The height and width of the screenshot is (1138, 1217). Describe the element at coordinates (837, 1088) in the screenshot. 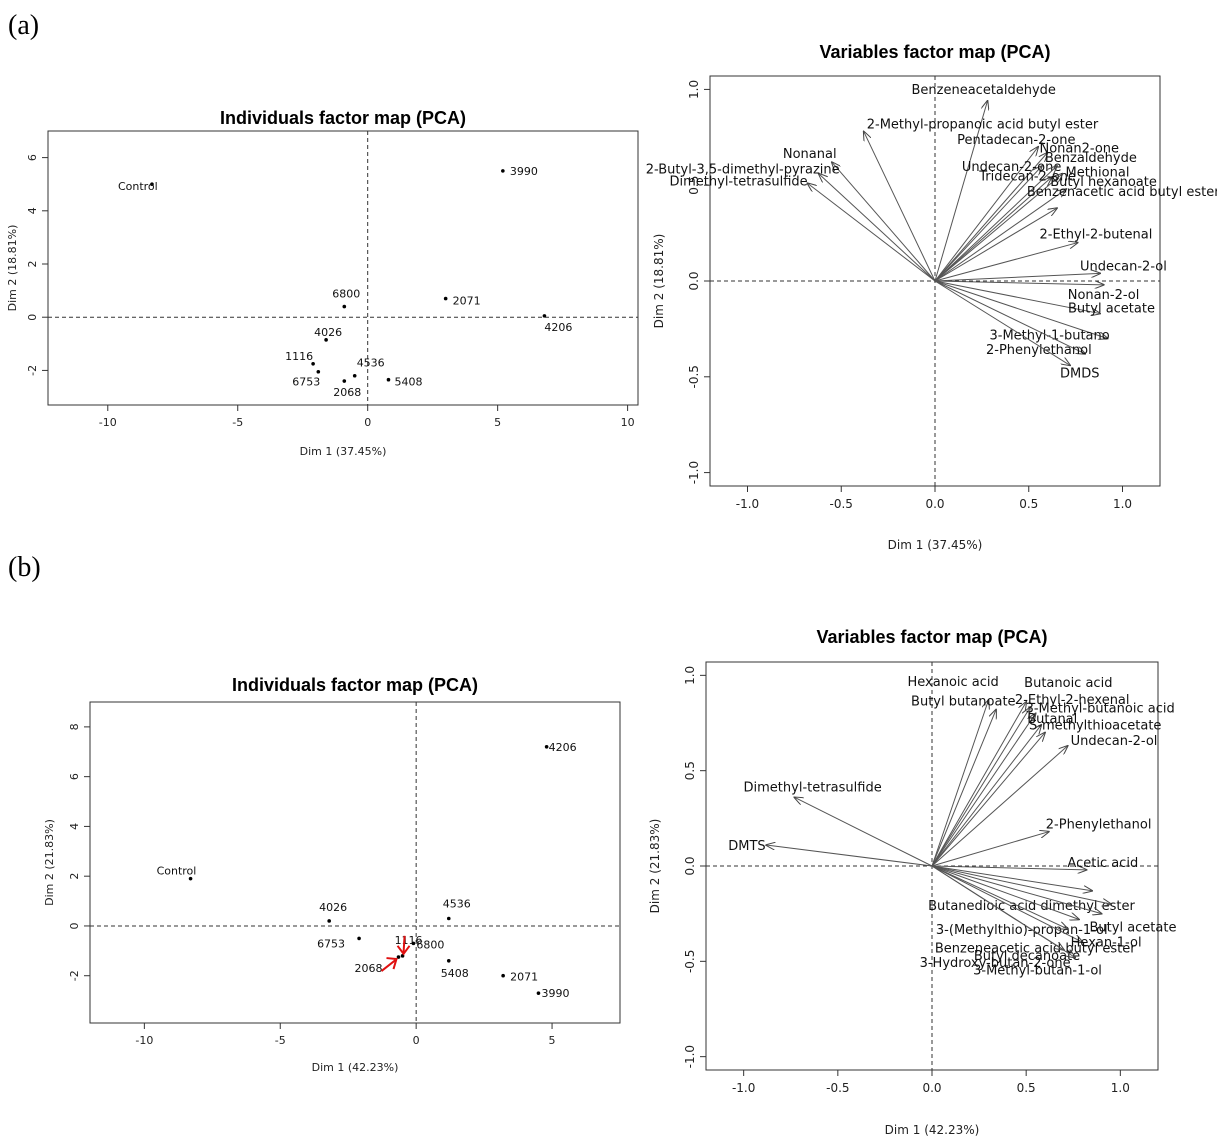

I see `x-tick-label: -0.5` at that location.